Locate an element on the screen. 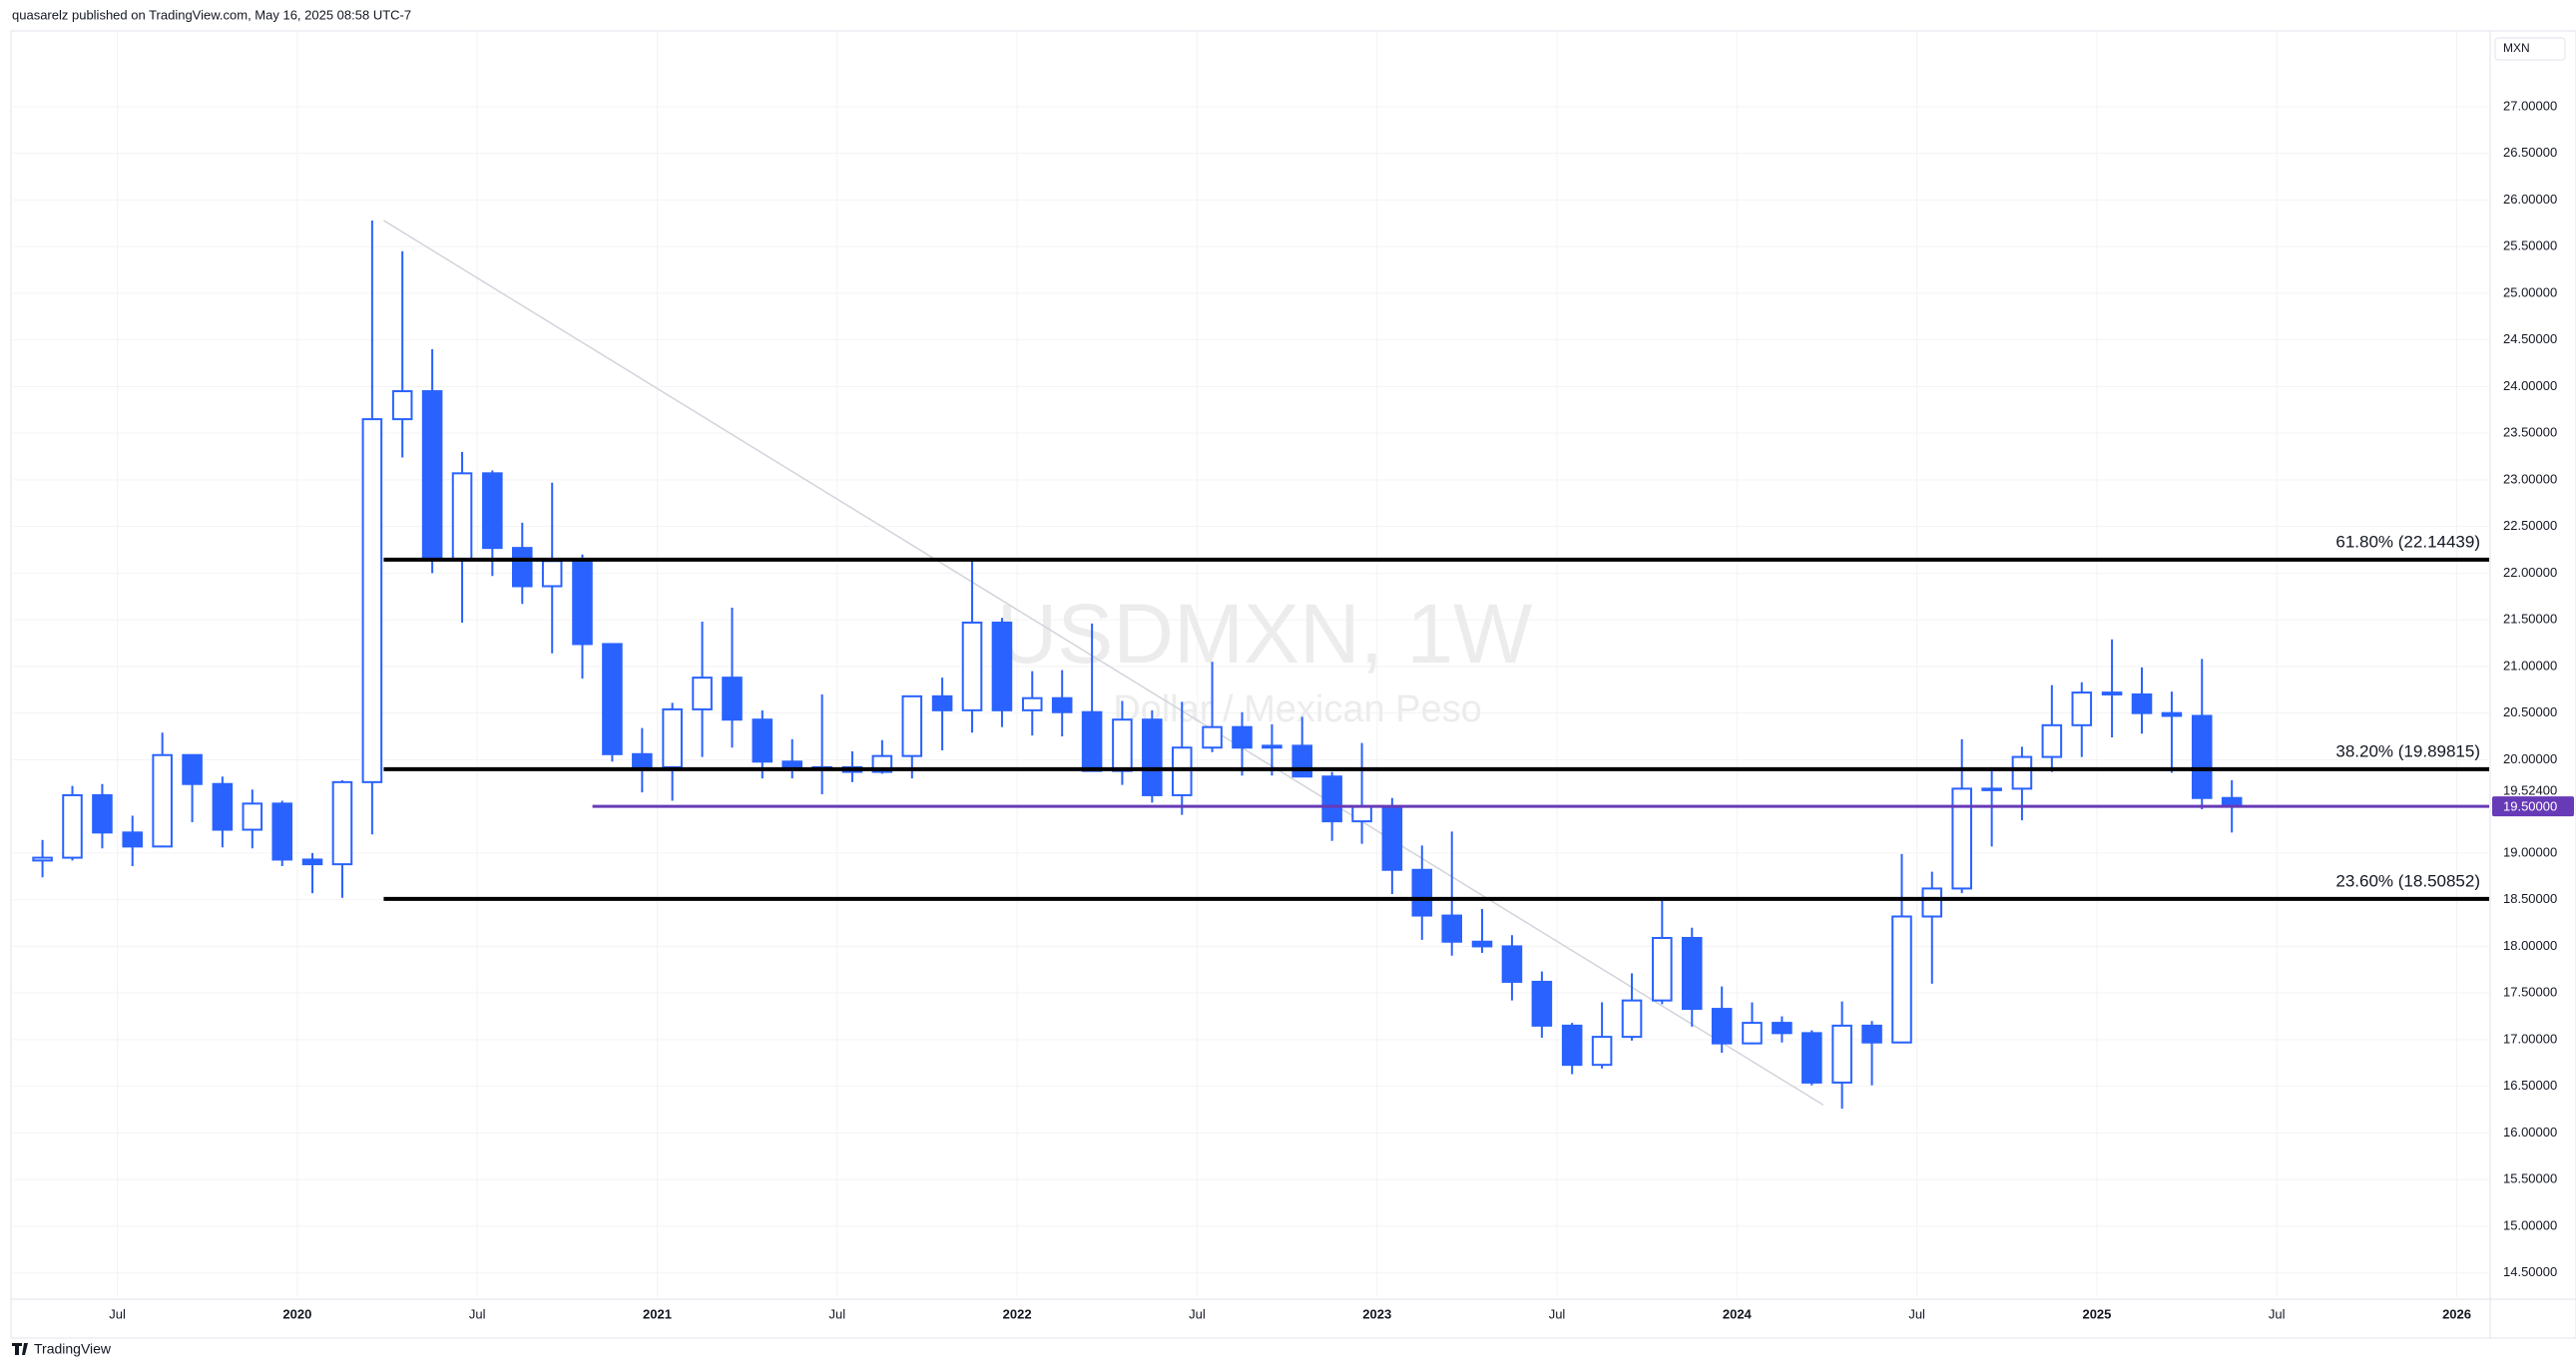 The height and width of the screenshot is (1369, 2576). y-tick-label: 21.00000 is located at coordinates (2530, 665).